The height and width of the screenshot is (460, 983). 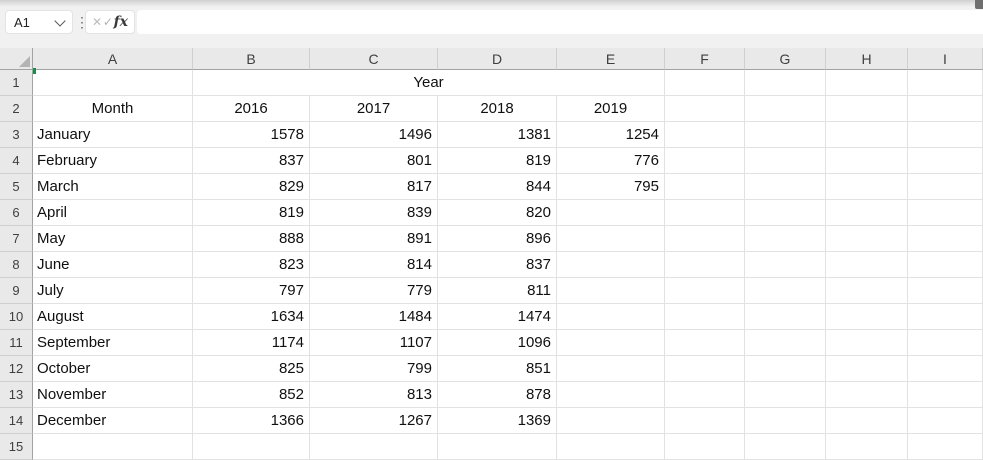 What do you see at coordinates (374, 239) in the screenshot?
I see `cell-C7: 891` at bounding box center [374, 239].